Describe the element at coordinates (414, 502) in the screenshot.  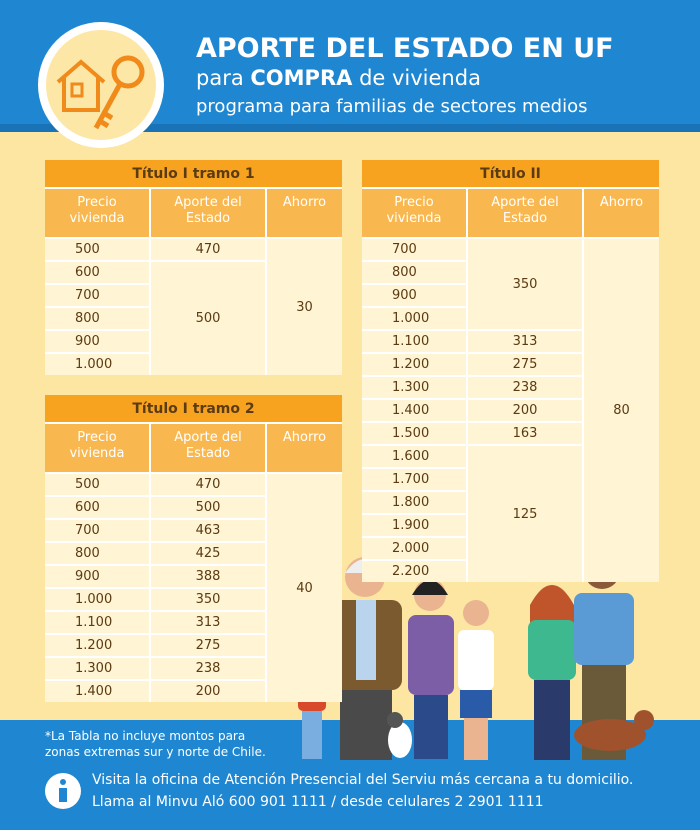
I see `precio-cell: 1.800` at that location.